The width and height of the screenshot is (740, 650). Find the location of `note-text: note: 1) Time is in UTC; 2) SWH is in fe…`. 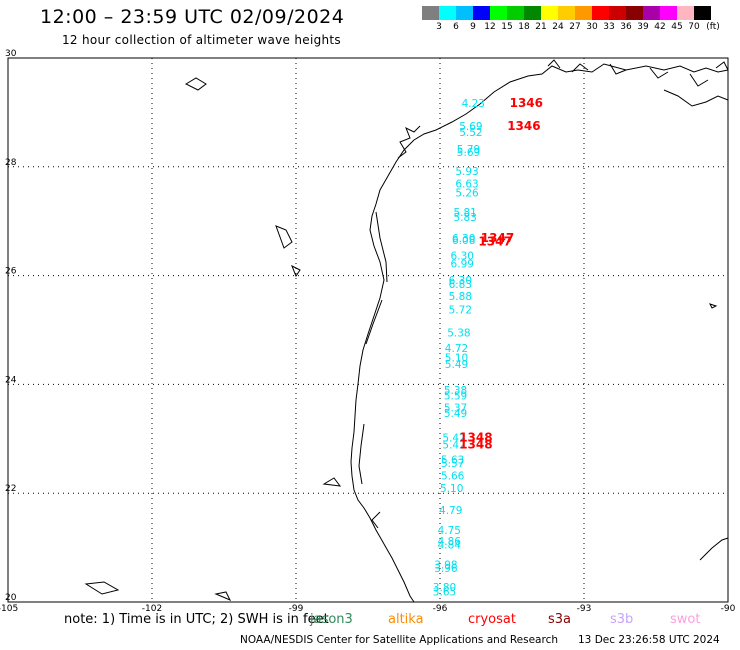

note-text: note: 1) Time is in UTC; 2) SWH is in fe… is located at coordinates (196, 619).